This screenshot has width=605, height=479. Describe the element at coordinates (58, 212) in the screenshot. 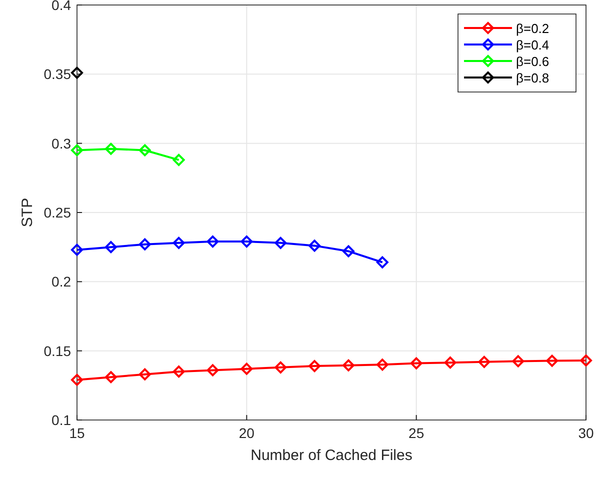

I see `y-tick-label: 0.25` at that location.